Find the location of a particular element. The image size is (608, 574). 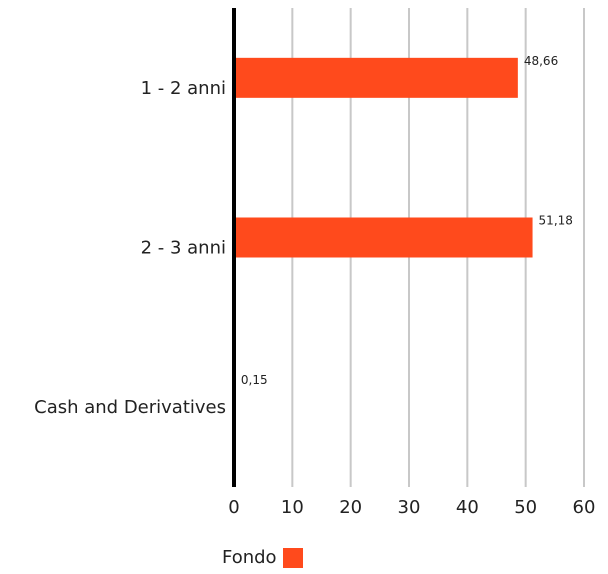

category-label: Cash and Derivatives is located at coordinates (130, 407).